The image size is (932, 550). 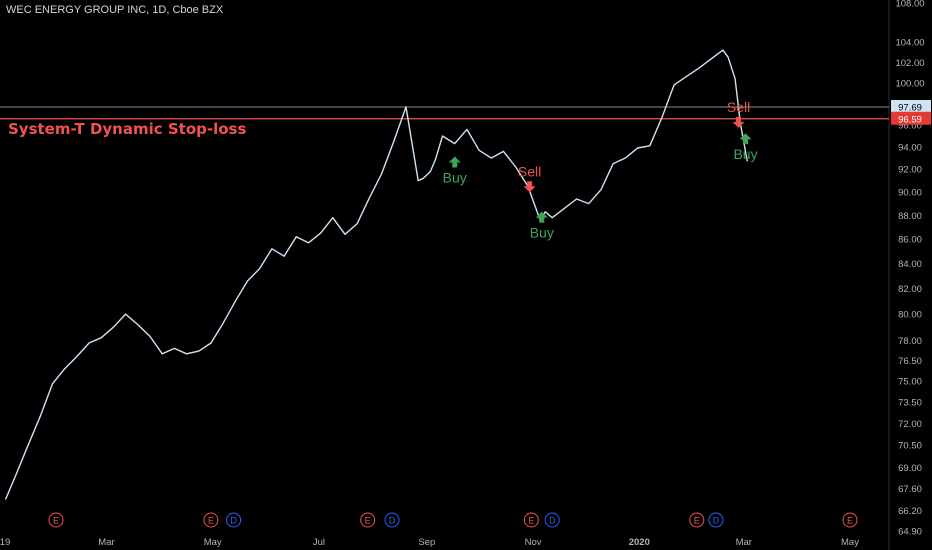 What do you see at coordinates (910, 216) in the screenshot?
I see `price-tick-label: 88.00` at bounding box center [910, 216].